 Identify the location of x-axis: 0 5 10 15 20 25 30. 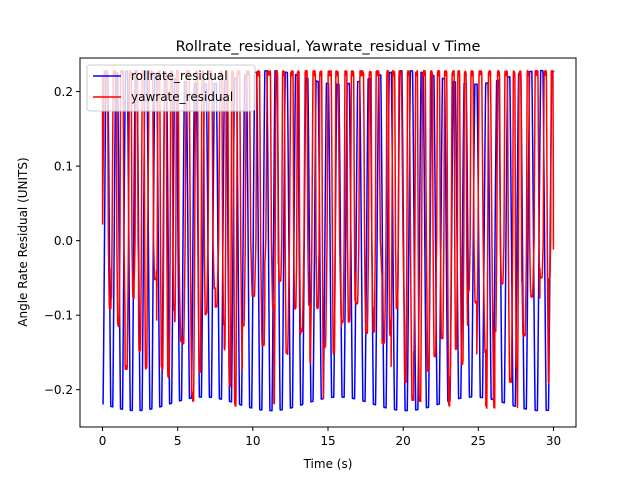
(330, 437).